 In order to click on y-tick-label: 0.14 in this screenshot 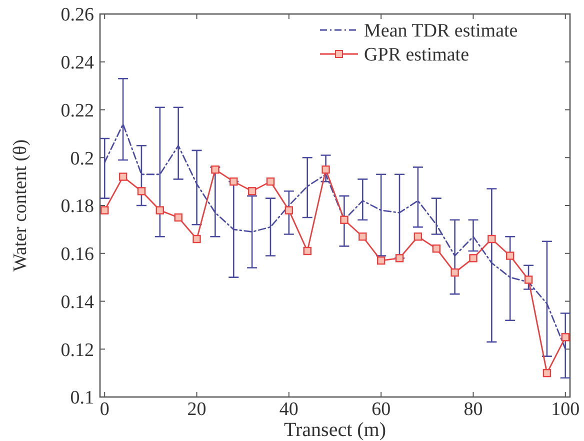, I will do `click(77, 302)`.